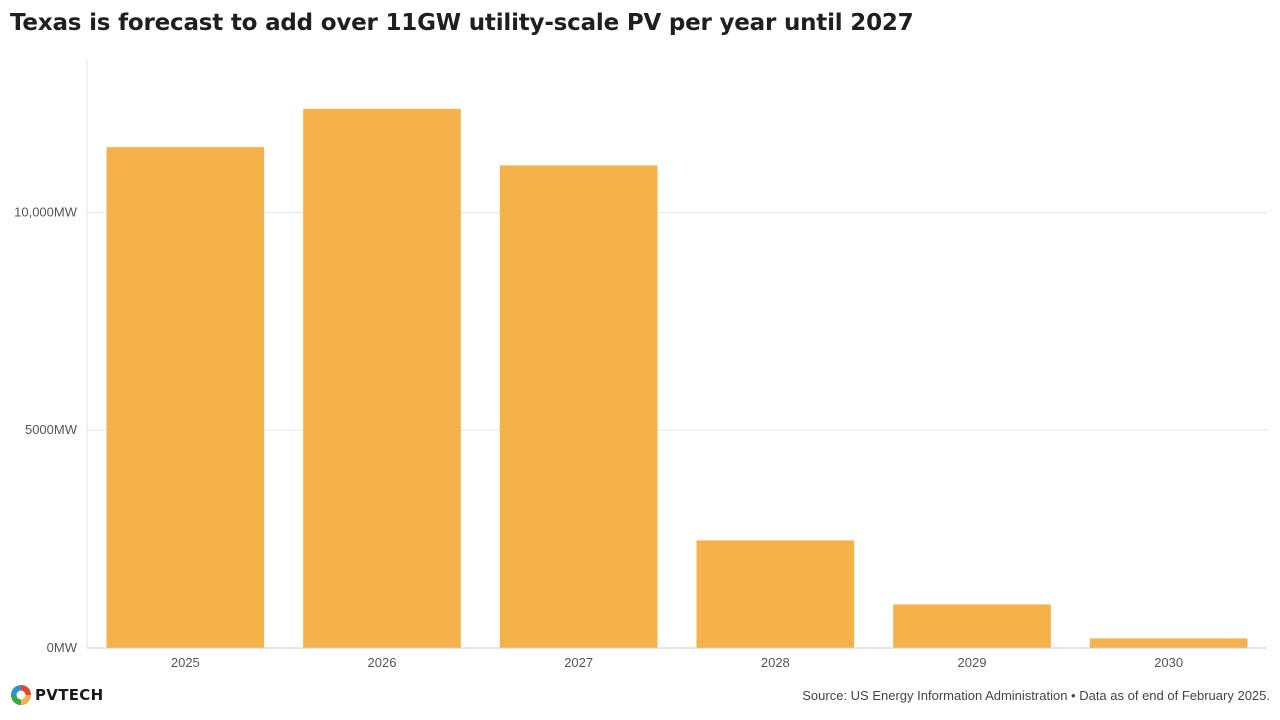 This screenshot has height=720, width=1280. I want to click on y-tick-label: 5000MW, so click(51, 429).